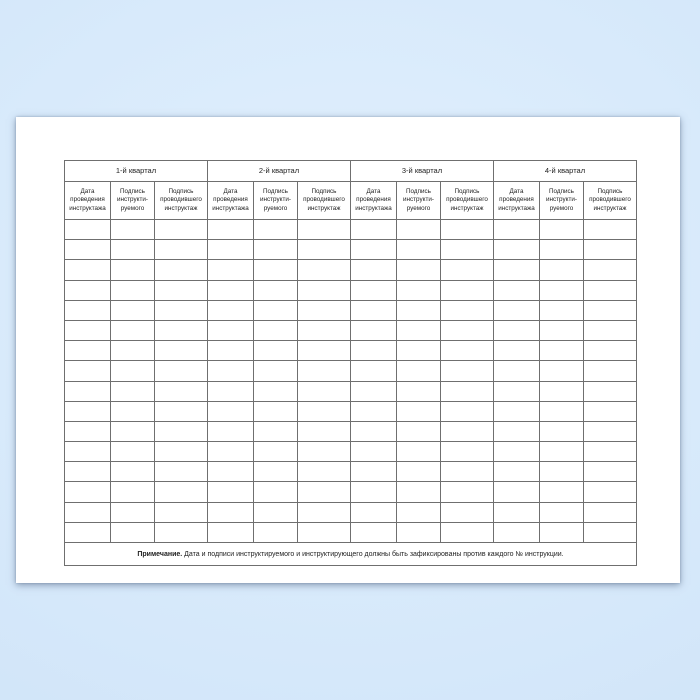 This screenshot has height=700, width=700. I want to click on col-header-signature-instructor: Подпись проводившего инструктаж, so click(467, 200).